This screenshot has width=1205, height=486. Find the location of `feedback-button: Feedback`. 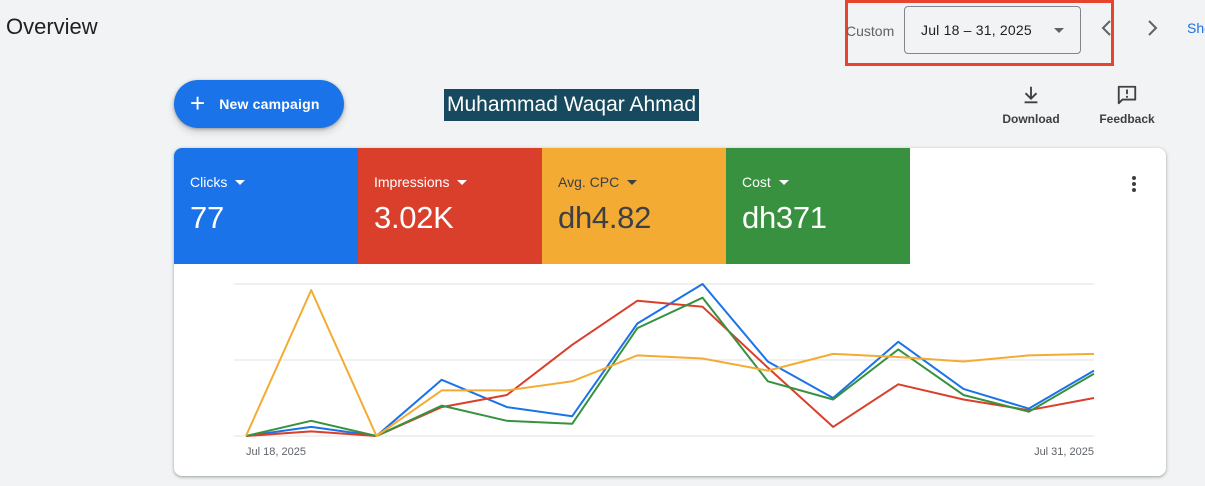

feedback-button: Feedback is located at coordinates (1127, 105).